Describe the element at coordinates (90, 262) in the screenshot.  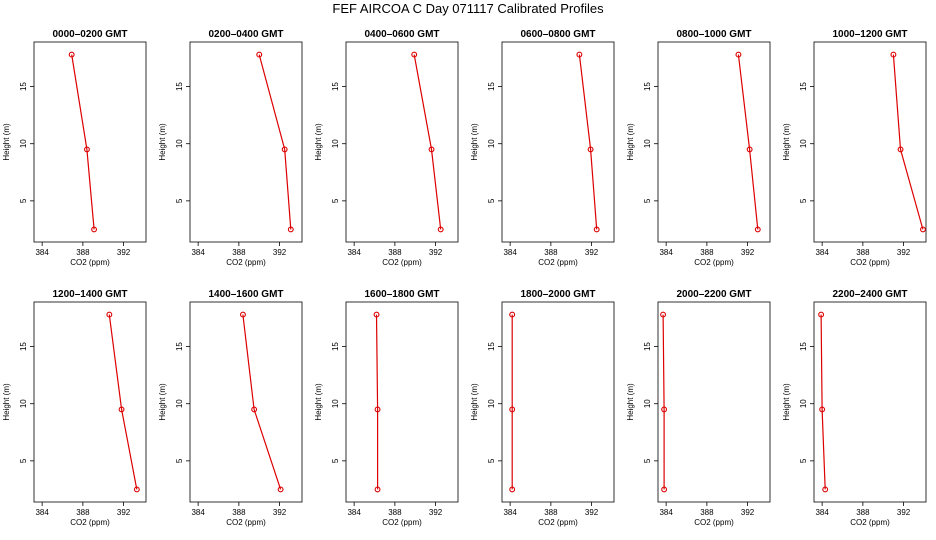
I see `panel-0-xlabel: CO2 (ppm)` at that location.